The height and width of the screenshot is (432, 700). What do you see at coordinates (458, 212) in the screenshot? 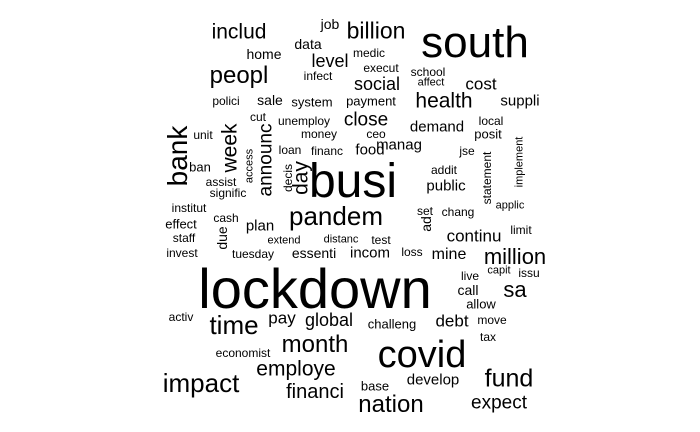
I see `cloud-word: chang` at bounding box center [458, 212].